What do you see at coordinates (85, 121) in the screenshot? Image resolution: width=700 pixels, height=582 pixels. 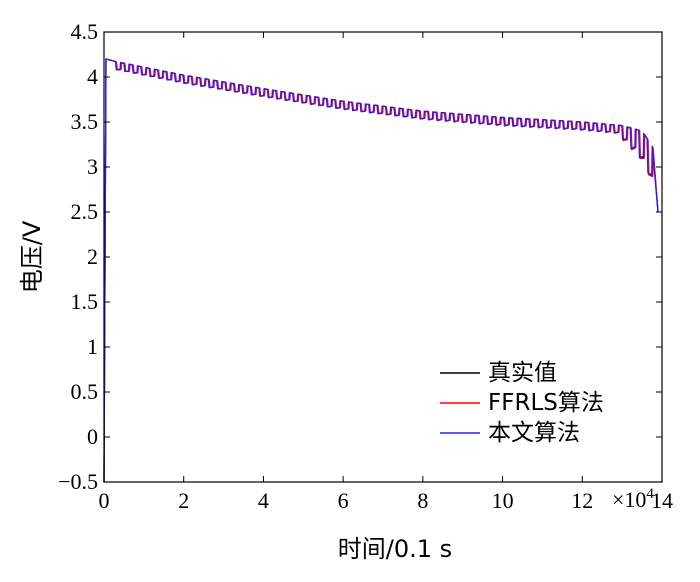 I see `y-tick-label: 3.5` at bounding box center [85, 121].